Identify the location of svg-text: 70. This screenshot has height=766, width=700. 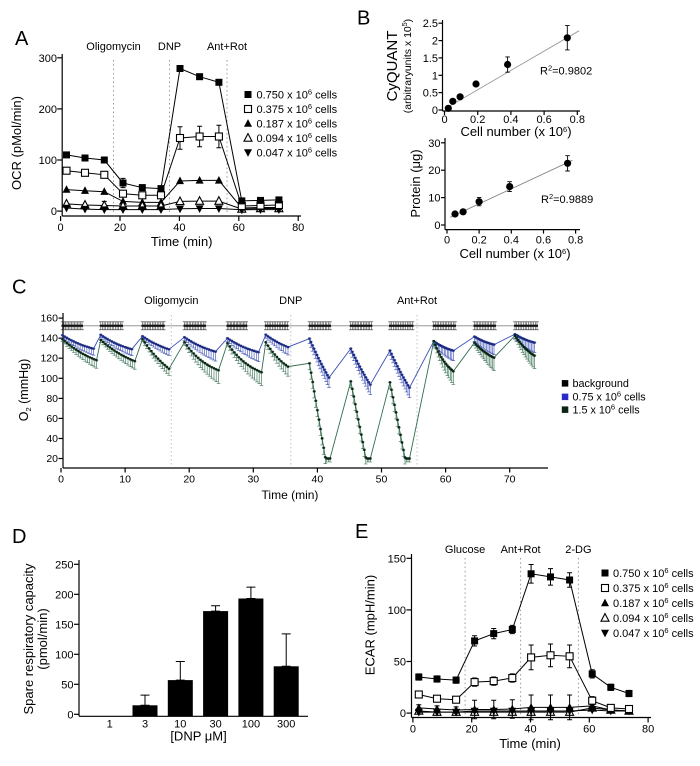
(510, 480).